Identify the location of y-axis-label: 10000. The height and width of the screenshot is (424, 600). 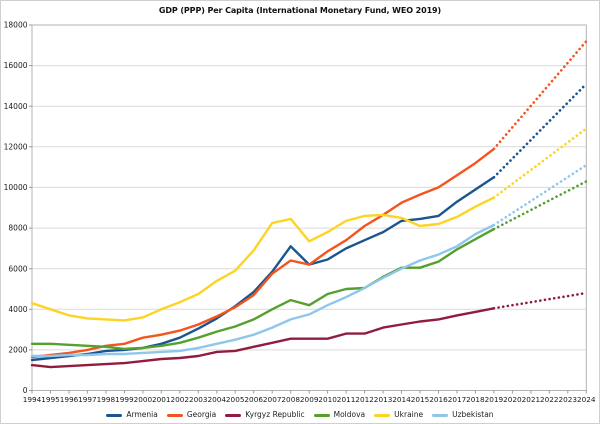
(16, 187).